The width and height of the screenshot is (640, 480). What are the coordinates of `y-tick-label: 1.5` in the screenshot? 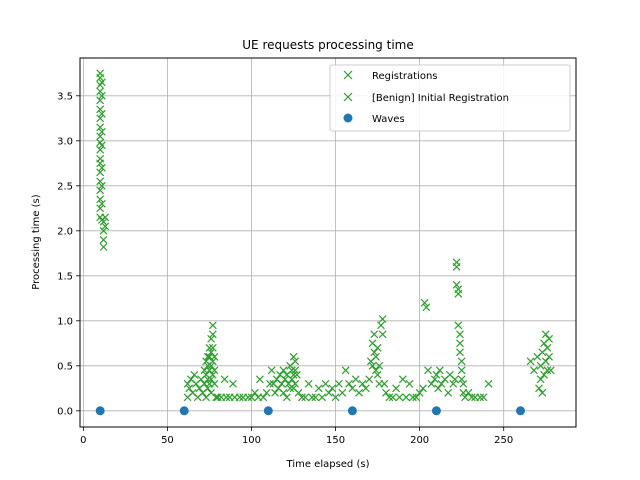 It's located at (65, 276).